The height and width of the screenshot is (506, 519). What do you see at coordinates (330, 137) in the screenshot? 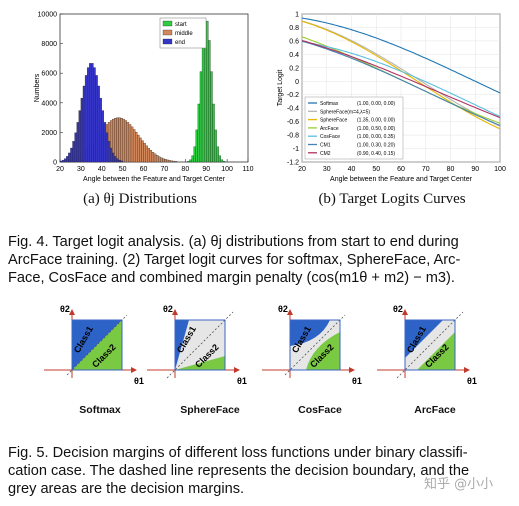
I see `legend-label: CosFace` at bounding box center [330, 137].